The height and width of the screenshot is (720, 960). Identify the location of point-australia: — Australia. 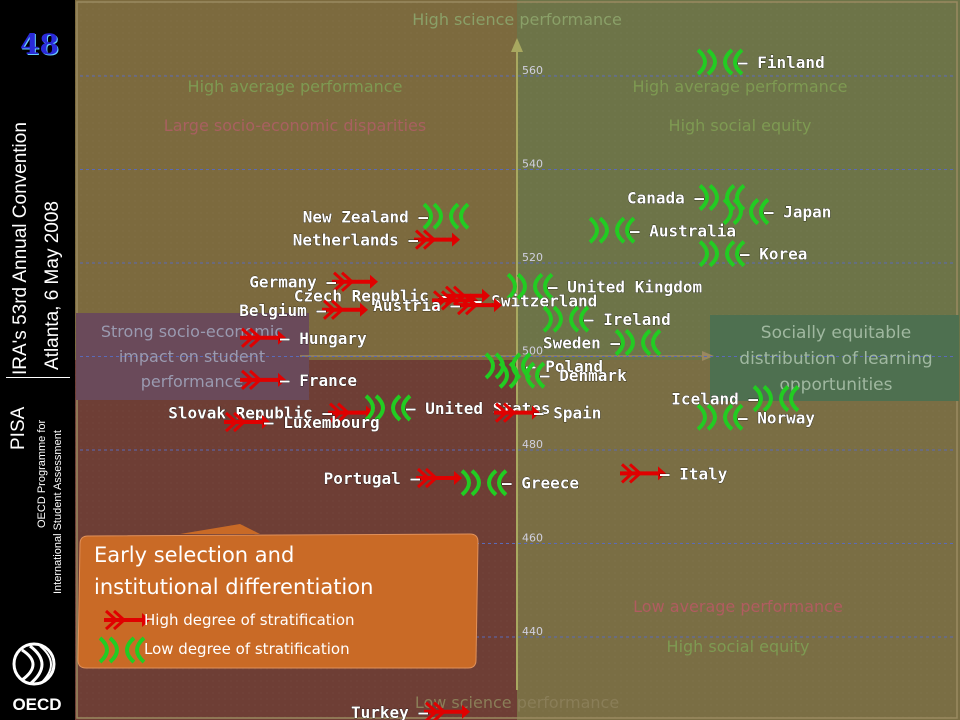
(662, 230).